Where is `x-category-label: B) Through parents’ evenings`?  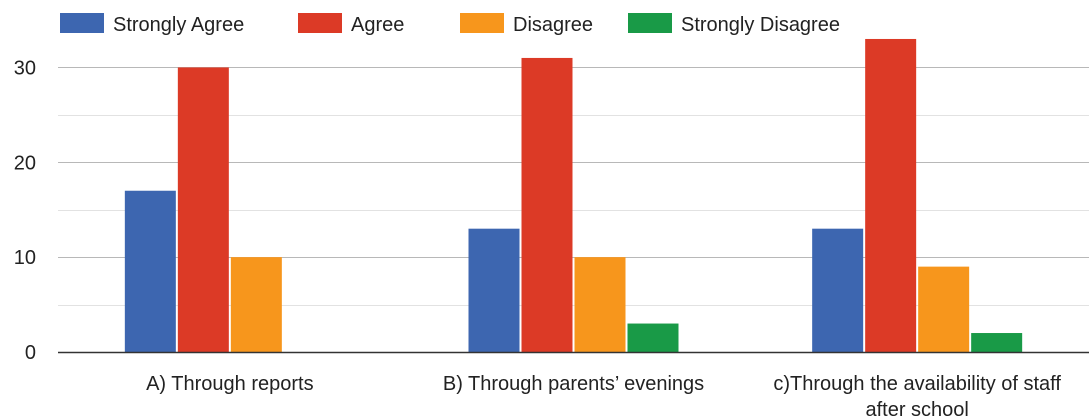
x-category-label: B) Through parents’ evenings is located at coordinates (573, 384).